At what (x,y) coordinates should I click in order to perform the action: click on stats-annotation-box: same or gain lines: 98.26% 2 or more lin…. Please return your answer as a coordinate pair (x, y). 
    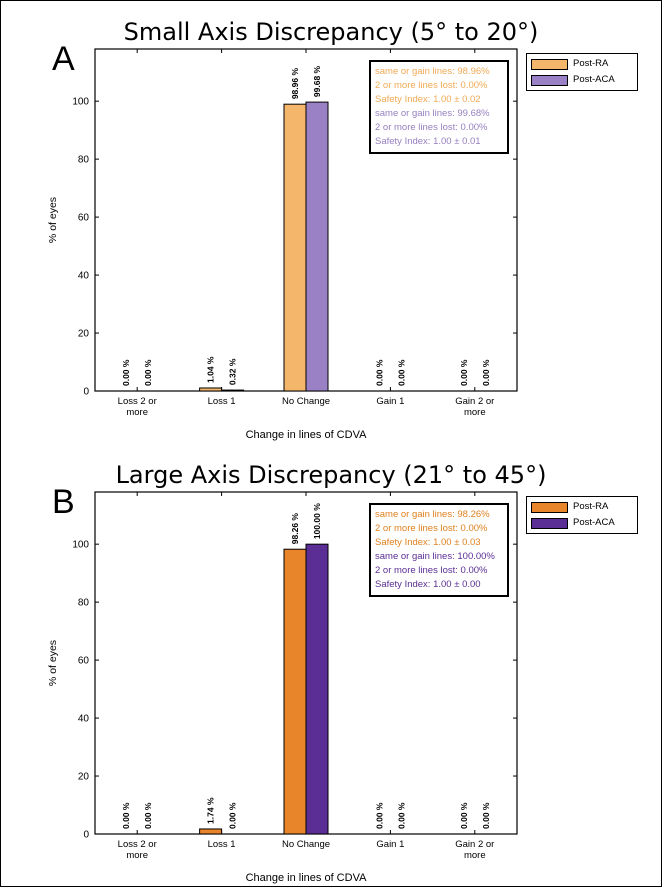
    Looking at the image, I should click on (439, 550).